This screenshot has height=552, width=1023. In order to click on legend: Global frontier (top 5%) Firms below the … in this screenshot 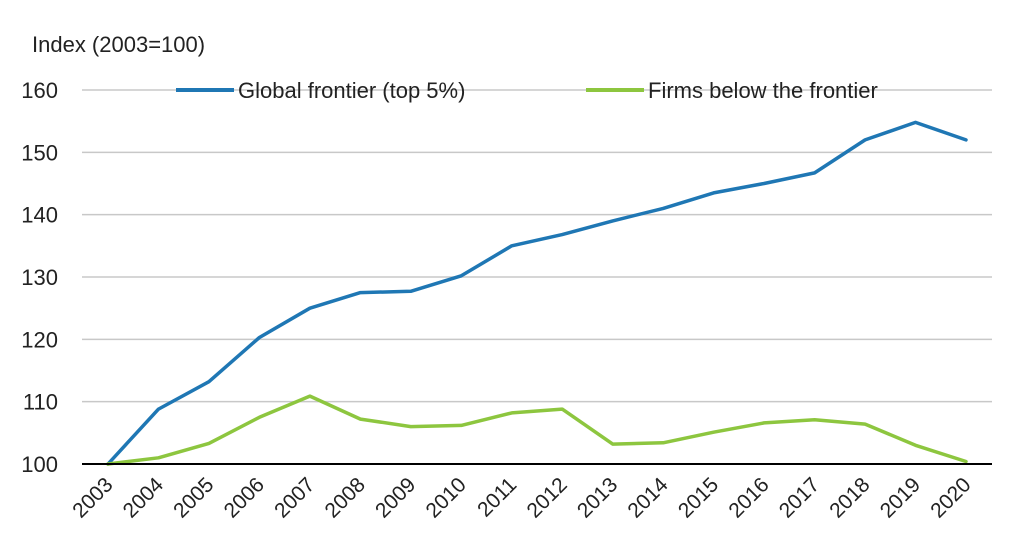, I will do `click(527, 90)`.